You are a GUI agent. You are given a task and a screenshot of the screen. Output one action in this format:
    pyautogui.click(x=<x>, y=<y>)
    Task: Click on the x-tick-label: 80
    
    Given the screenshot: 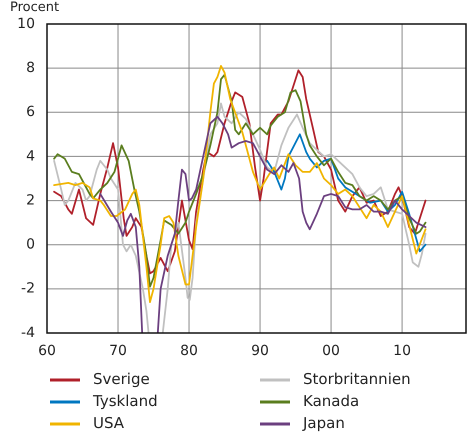 What is the action you would take?
    pyautogui.click(x=189, y=351)
    